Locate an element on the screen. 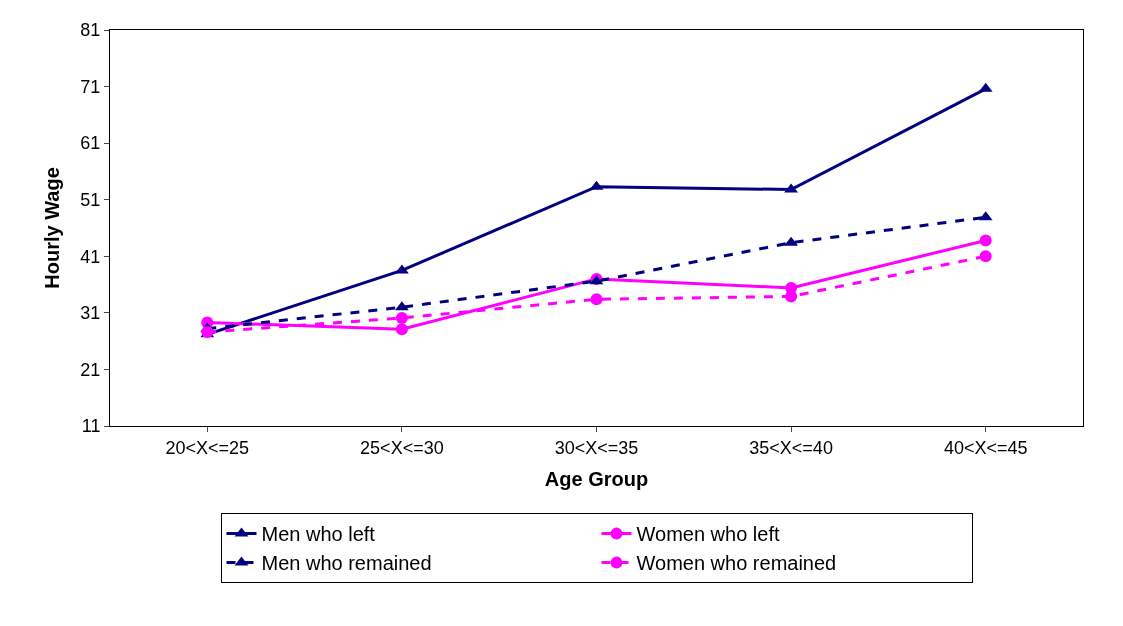 The image size is (1123, 626). x-tick-label: 20<X<=25 is located at coordinates (207, 447).